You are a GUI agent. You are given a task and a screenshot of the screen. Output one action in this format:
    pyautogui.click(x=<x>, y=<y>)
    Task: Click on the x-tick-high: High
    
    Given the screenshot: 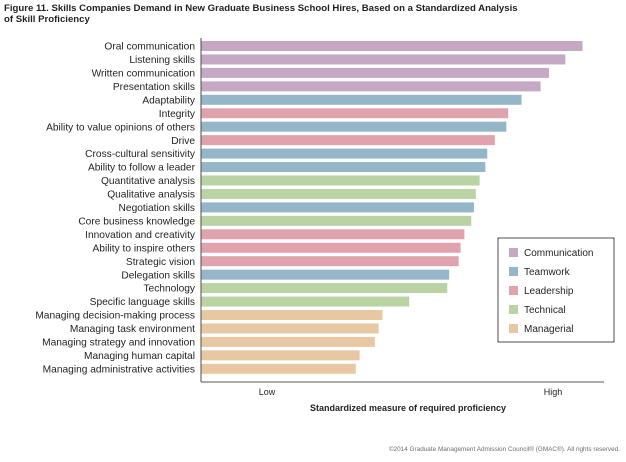 What is the action you would take?
    pyautogui.click(x=553, y=392)
    